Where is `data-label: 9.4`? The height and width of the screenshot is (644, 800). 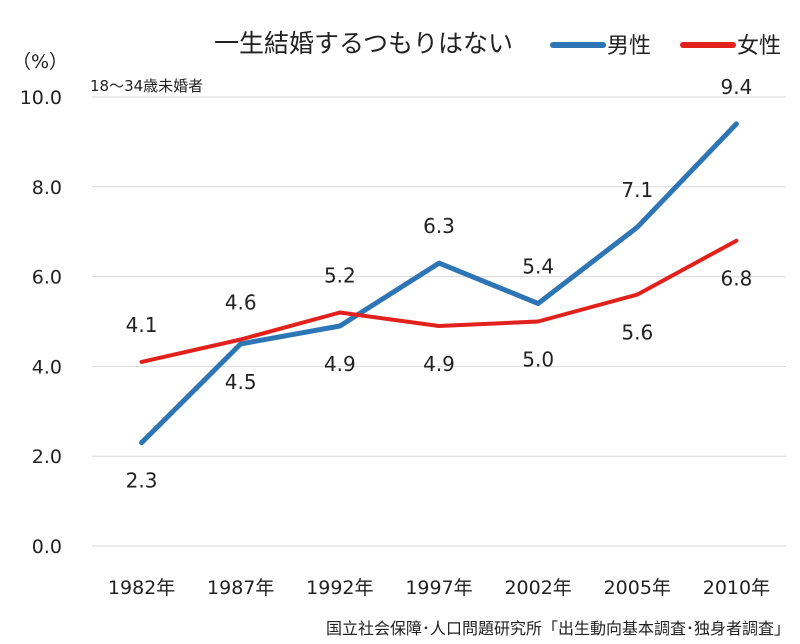 data-label: 9.4 is located at coordinates (737, 87).